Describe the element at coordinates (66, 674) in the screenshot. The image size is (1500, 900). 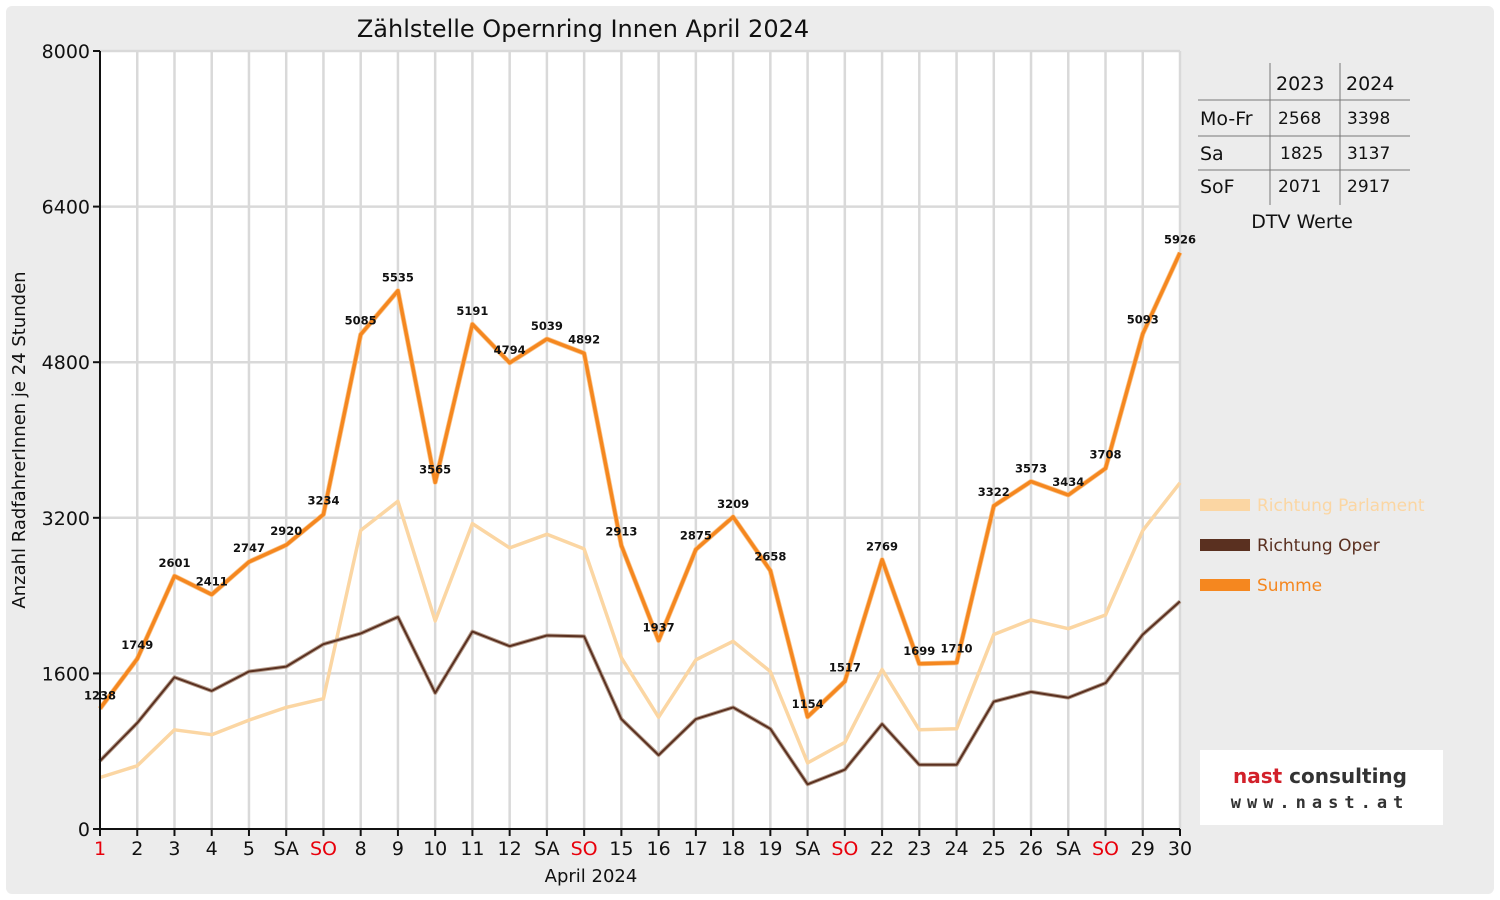
I see `y-tick-label: 1600` at that location.